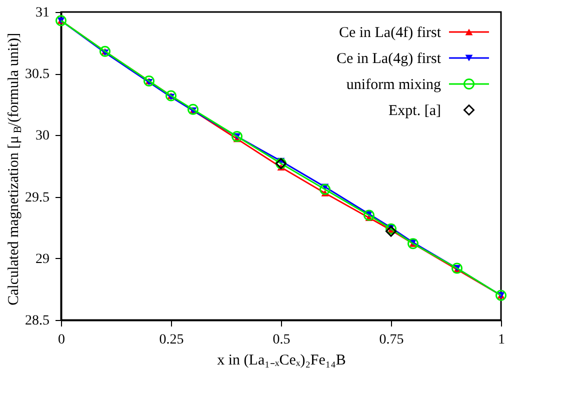 Image resolution: width=563 pixels, height=394 pixels. Describe the element at coordinates (171, 340) in the screenshot. I see `x-tick-label: 0.25` at that location.